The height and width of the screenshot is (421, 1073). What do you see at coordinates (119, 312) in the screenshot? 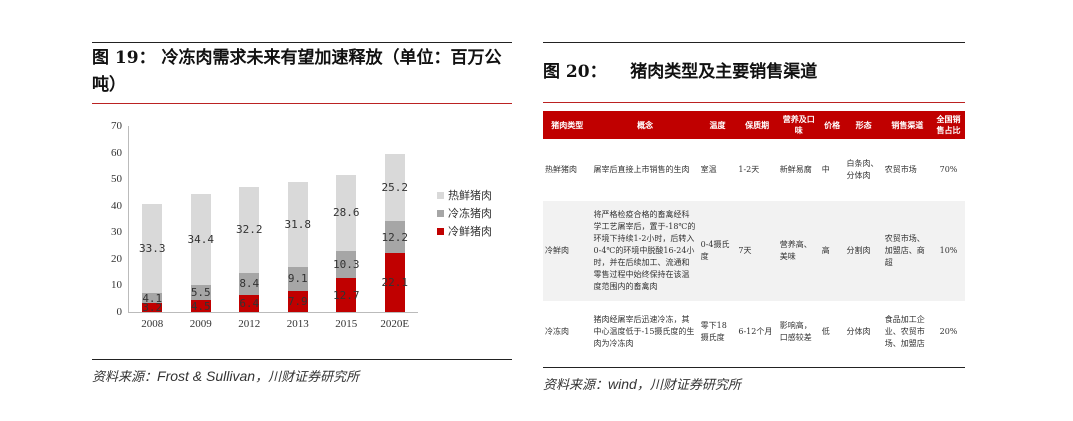
I see `y-tick-label: 0` at bounding box center [119, 312].